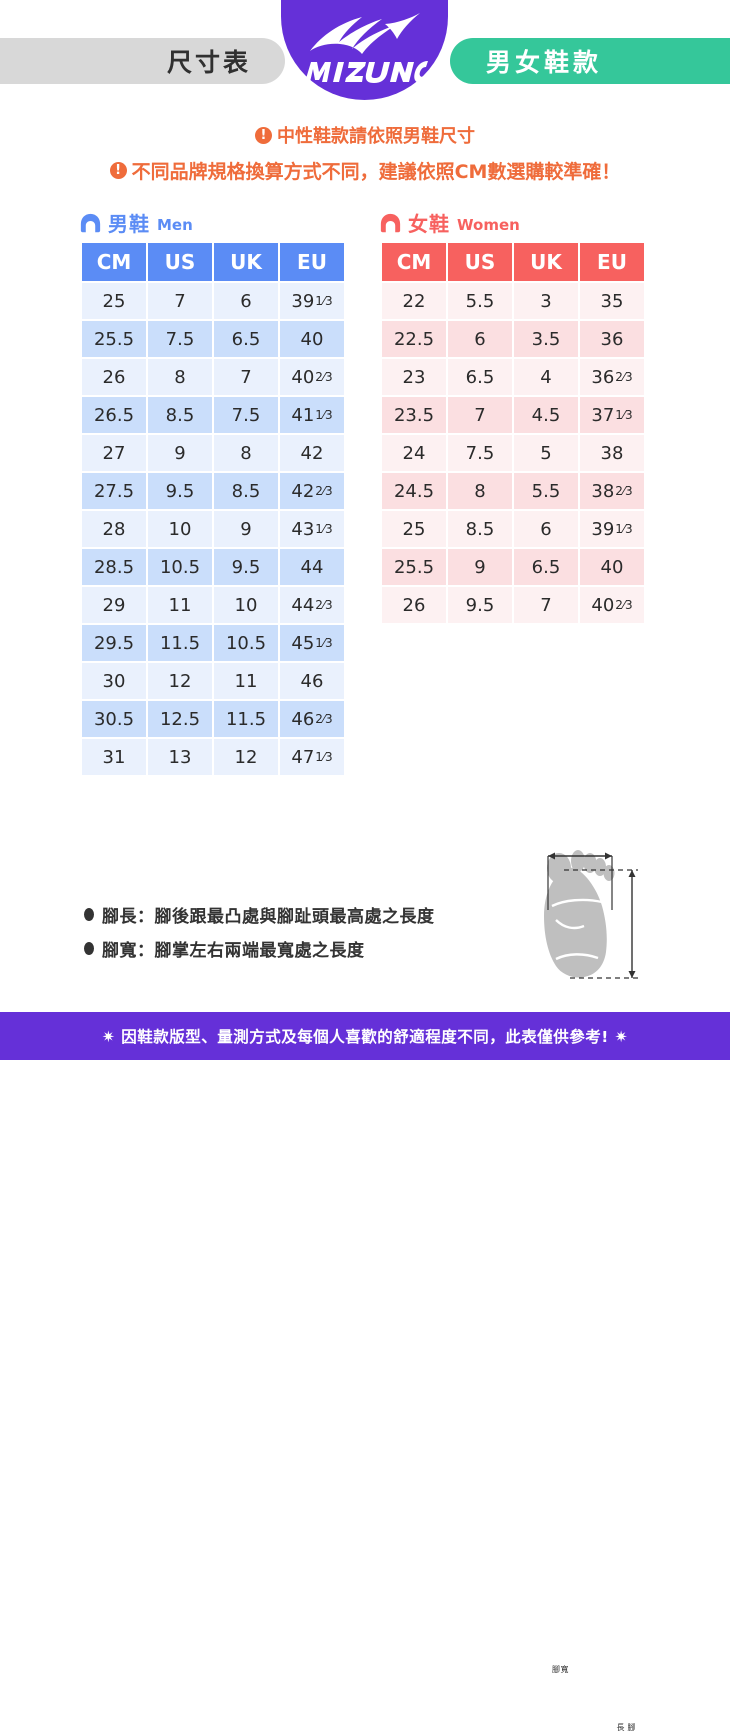 The width and height of the screenshot is (730, 1732). I want to click on women-table-caption: 女鞋 Women, so click(513, 222).